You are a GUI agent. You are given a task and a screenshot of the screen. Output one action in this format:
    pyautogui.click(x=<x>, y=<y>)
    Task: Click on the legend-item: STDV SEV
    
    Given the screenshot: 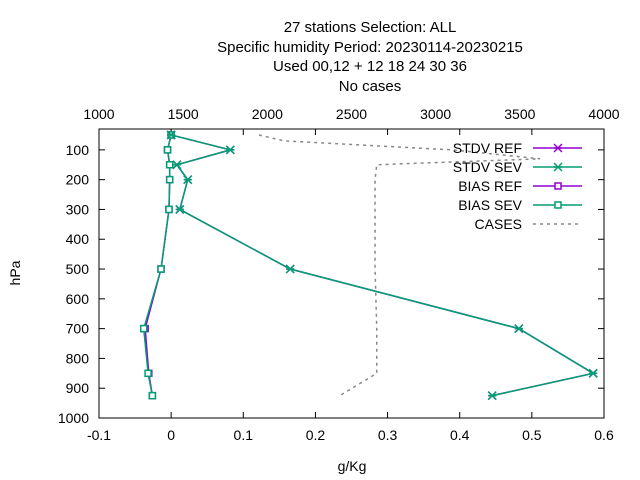 What is the action you would take?
    pyautogui.click(x=517, y=167)
    